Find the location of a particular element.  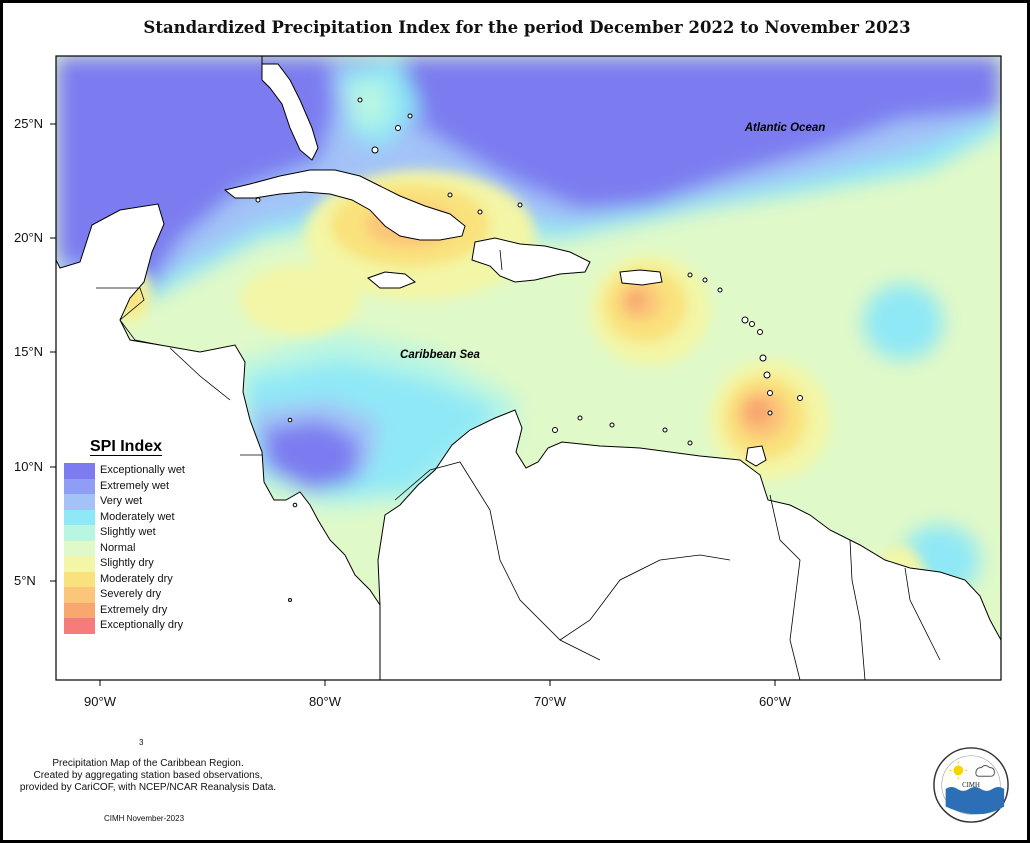

lon-tick-70w: 70°W is located at coordinates (550, 701).